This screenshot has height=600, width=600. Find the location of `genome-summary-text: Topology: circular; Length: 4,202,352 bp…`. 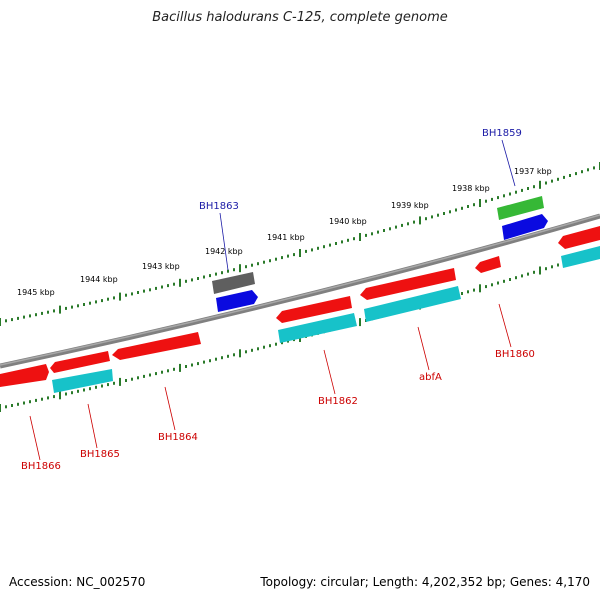

genome-summary-text: Topology: circular; Length: 4,202,352 bp… is located at coordinates (425, 582).